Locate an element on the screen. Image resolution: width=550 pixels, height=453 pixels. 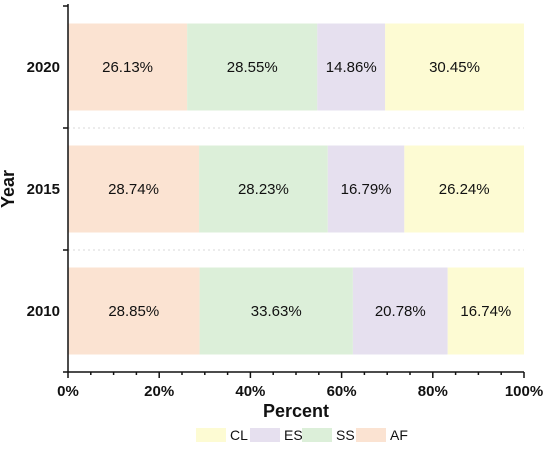
data-label-2020-af: 26.13% is located at coordinates (127, 67).